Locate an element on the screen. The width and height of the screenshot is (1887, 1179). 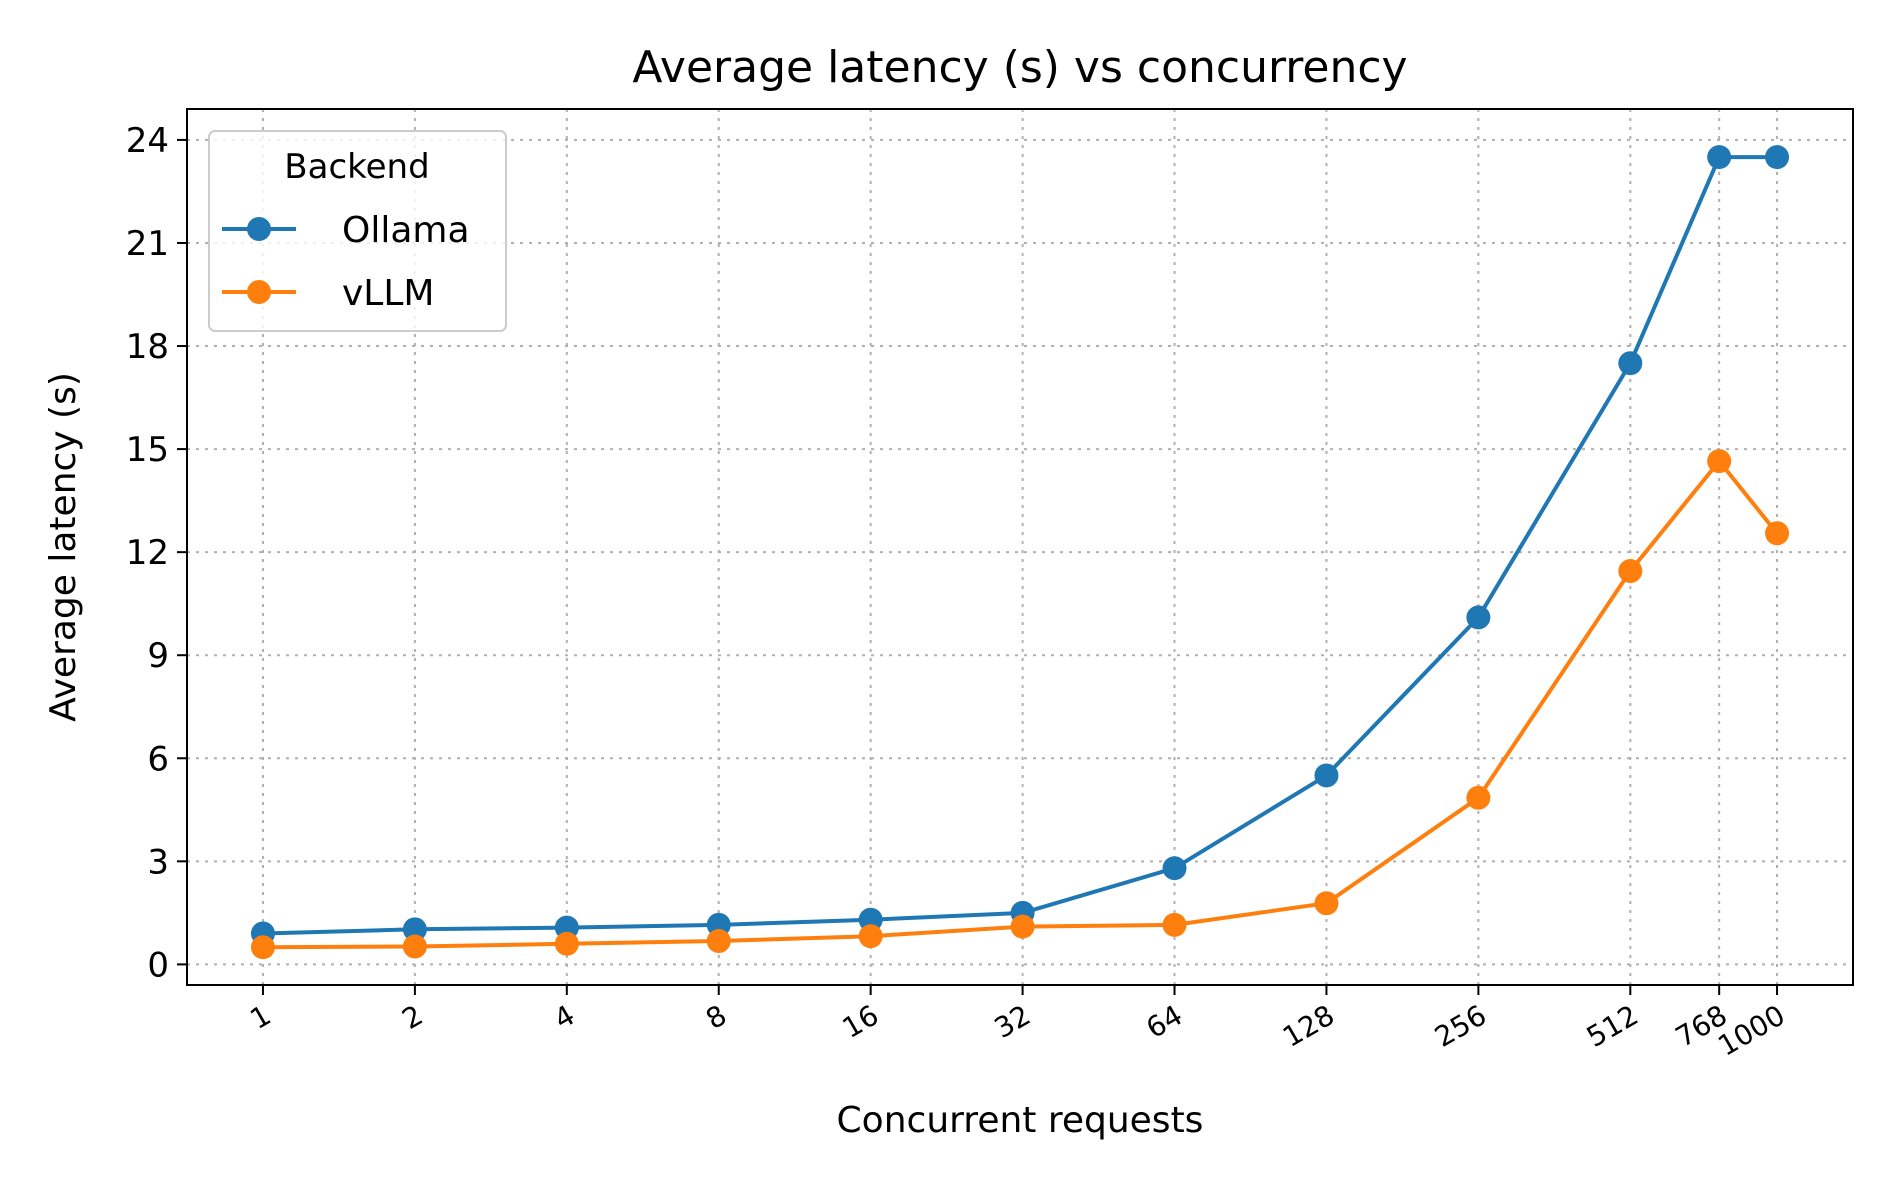
legend-label-ollama: Ollama is located at coordinates (406, 230).